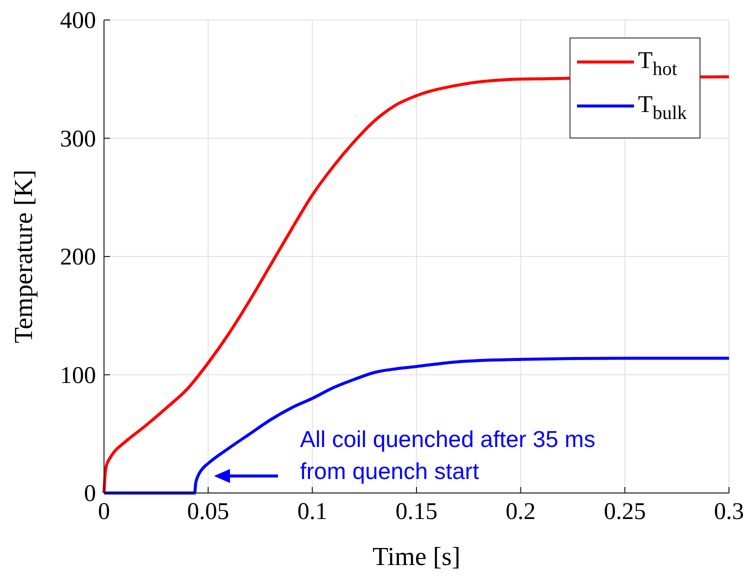 The height and width of the screenshot is (578, 748). I want to click on y-tick-label: 400, so click(78, 21).